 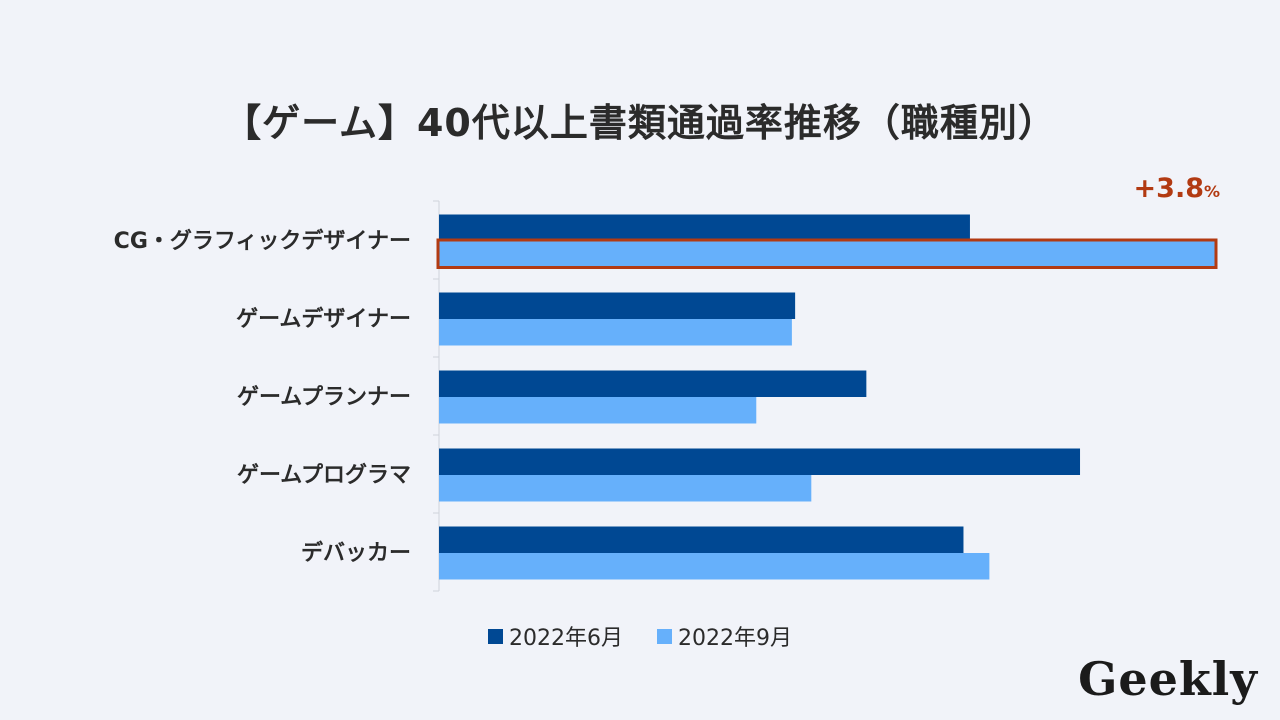 I want to click on category-label: ゲームプランナー, so click(x=324, y=397).